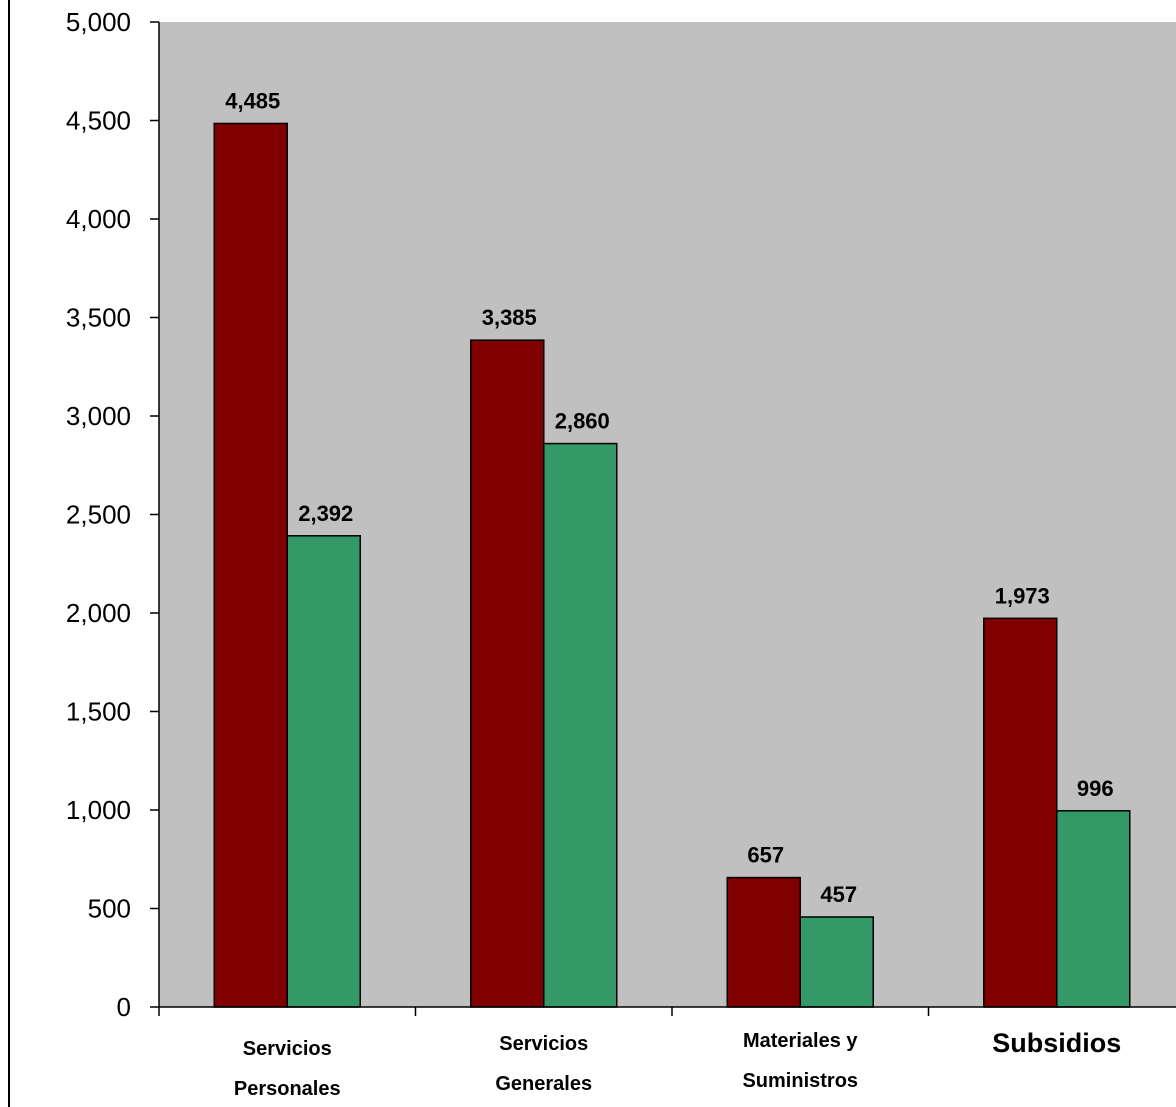 The height and width of the screenshot is (1107, 1176). Describe the element at coordinates (98, 416) in the screenshot. I see `y-tick-label: 3,000` at that location.